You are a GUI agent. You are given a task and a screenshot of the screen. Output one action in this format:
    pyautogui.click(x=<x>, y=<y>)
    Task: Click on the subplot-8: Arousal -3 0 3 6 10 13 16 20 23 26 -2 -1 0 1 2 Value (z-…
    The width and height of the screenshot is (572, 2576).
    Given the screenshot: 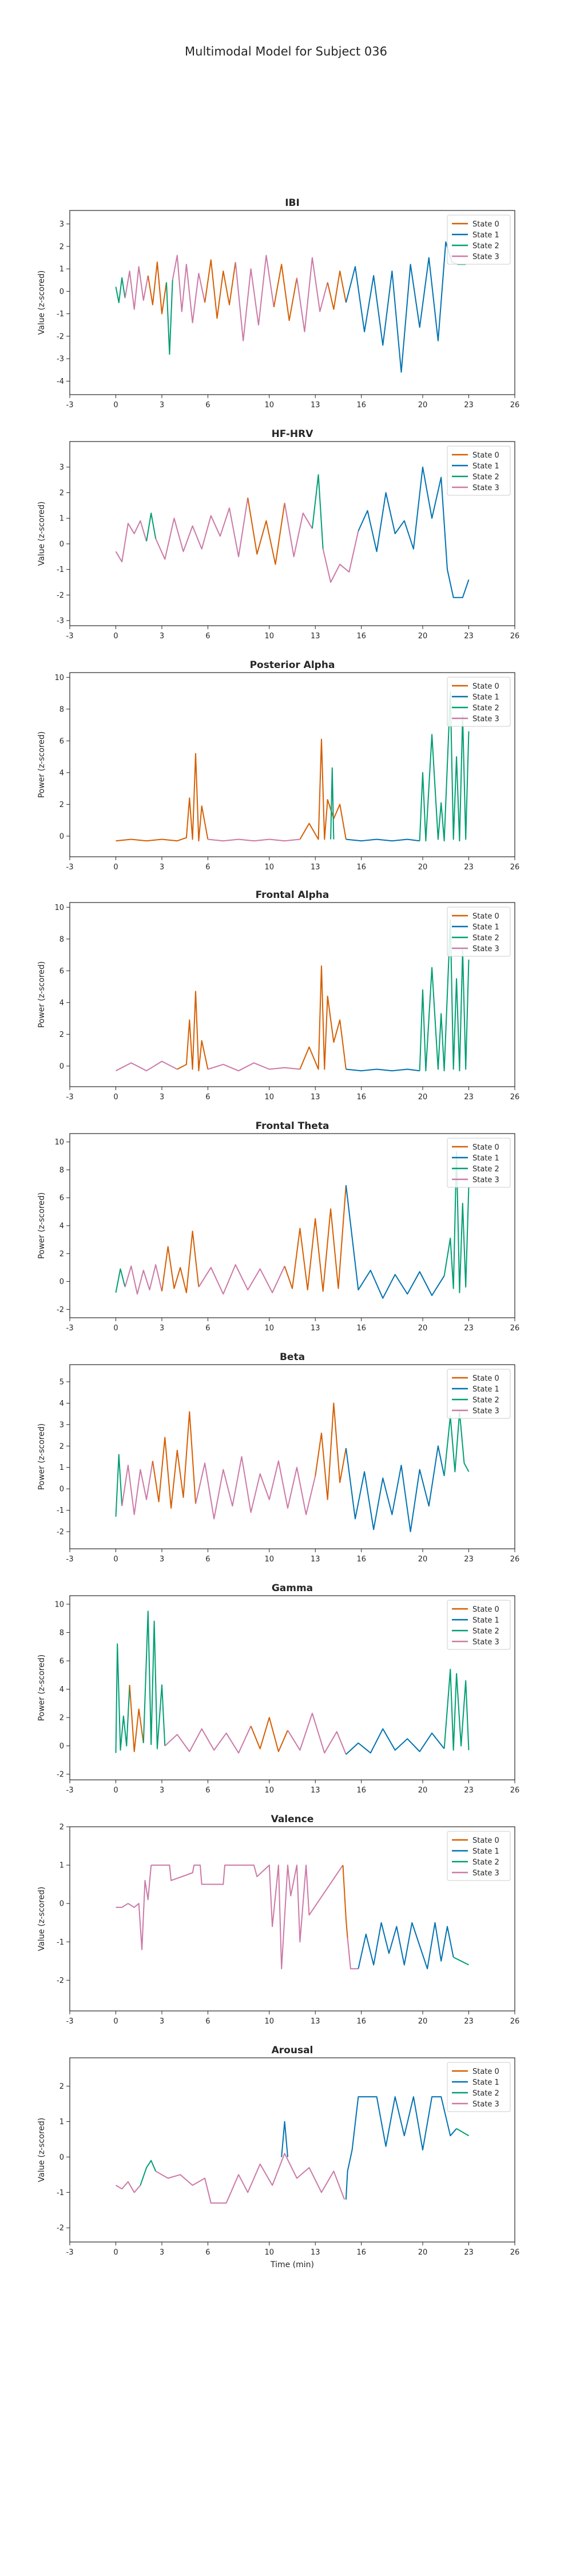 What is the action you would take?
    pyautogui.click(x=278, y=2157)
    